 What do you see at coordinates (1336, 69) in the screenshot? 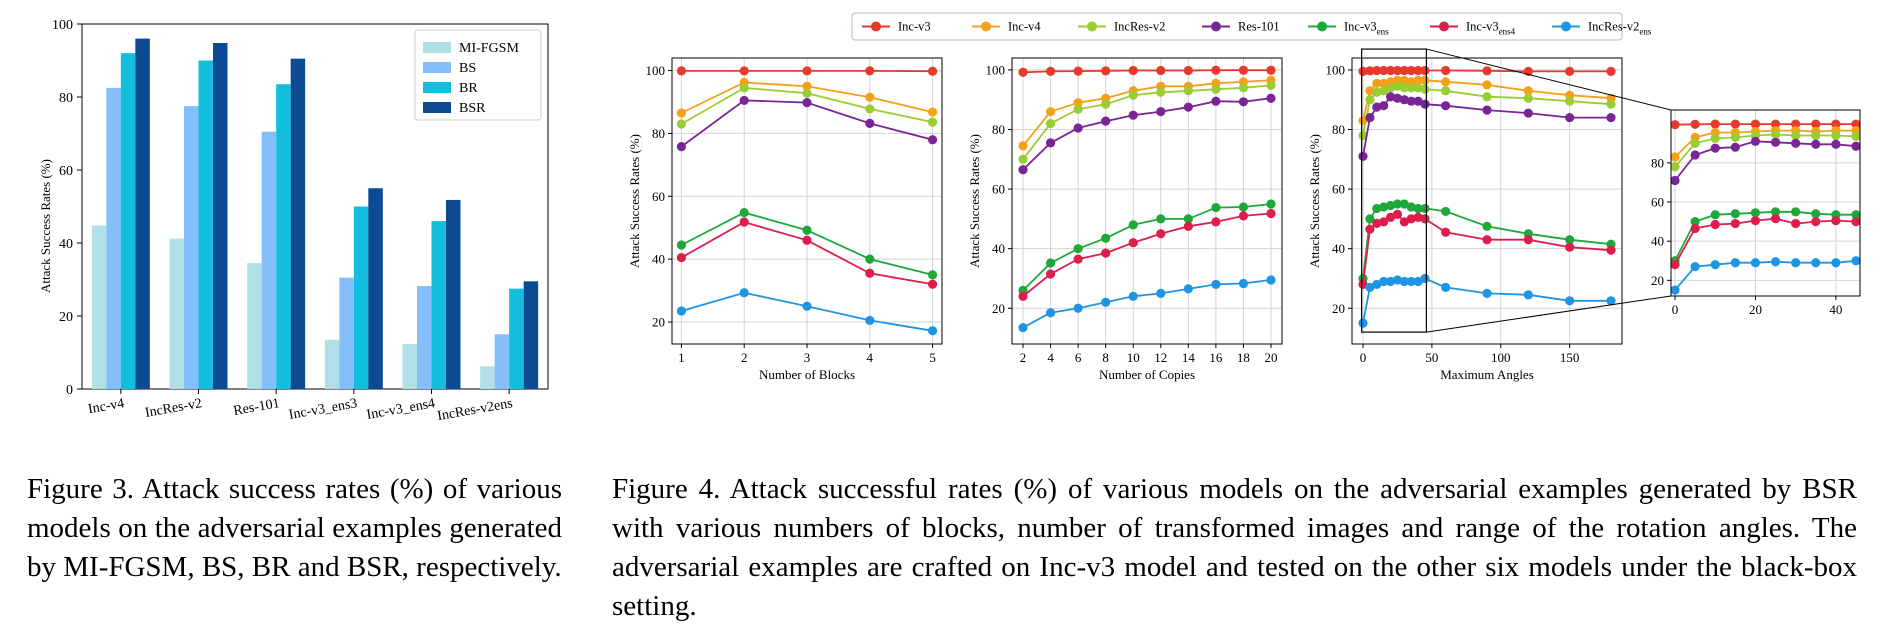
I see `y-tick-label: 100` at bounding box center [1336, 69].